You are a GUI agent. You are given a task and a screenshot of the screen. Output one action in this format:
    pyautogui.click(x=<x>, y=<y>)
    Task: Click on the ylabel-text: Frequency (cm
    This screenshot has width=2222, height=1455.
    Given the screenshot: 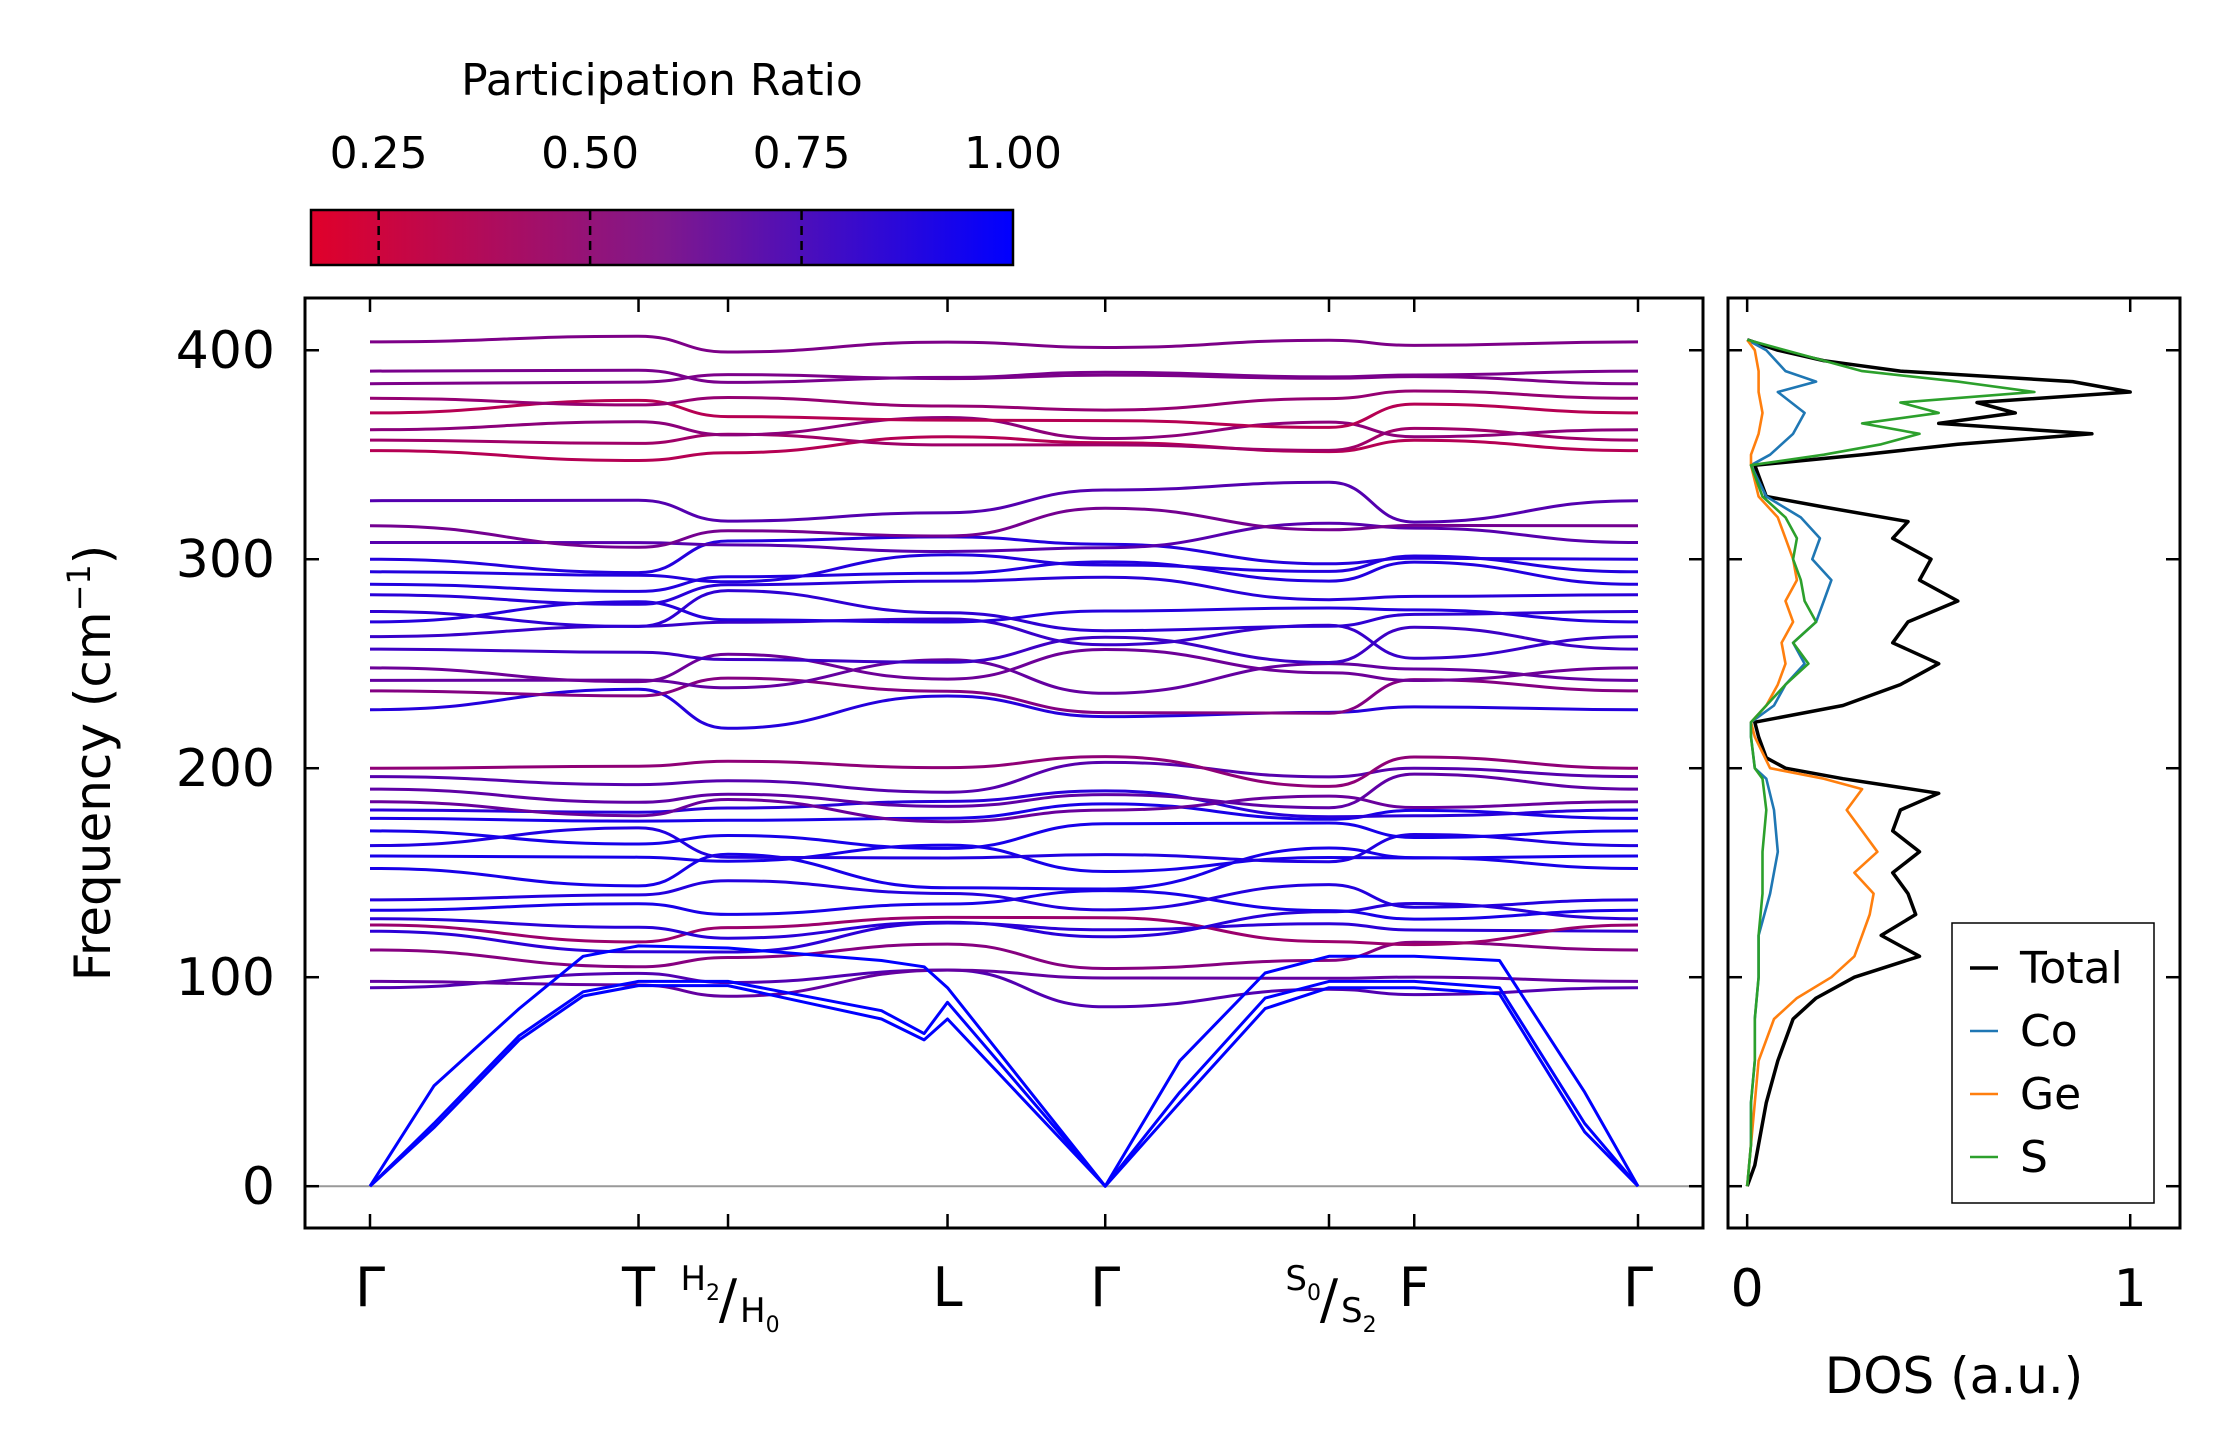 What is the action you would take?
    pyautogui.click(x=93, y=796)
    